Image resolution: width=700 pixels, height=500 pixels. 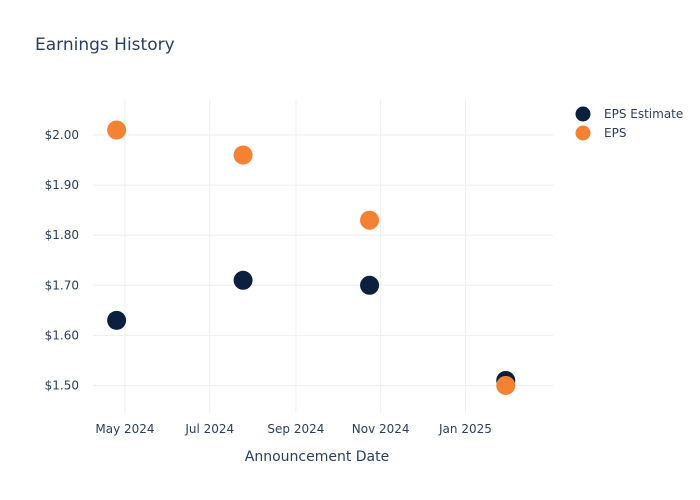 What do you see at coordinates (381, 429) in the screenshot?
I see `x-tick-label: Nov 2024` at bounding box center [381, 429].